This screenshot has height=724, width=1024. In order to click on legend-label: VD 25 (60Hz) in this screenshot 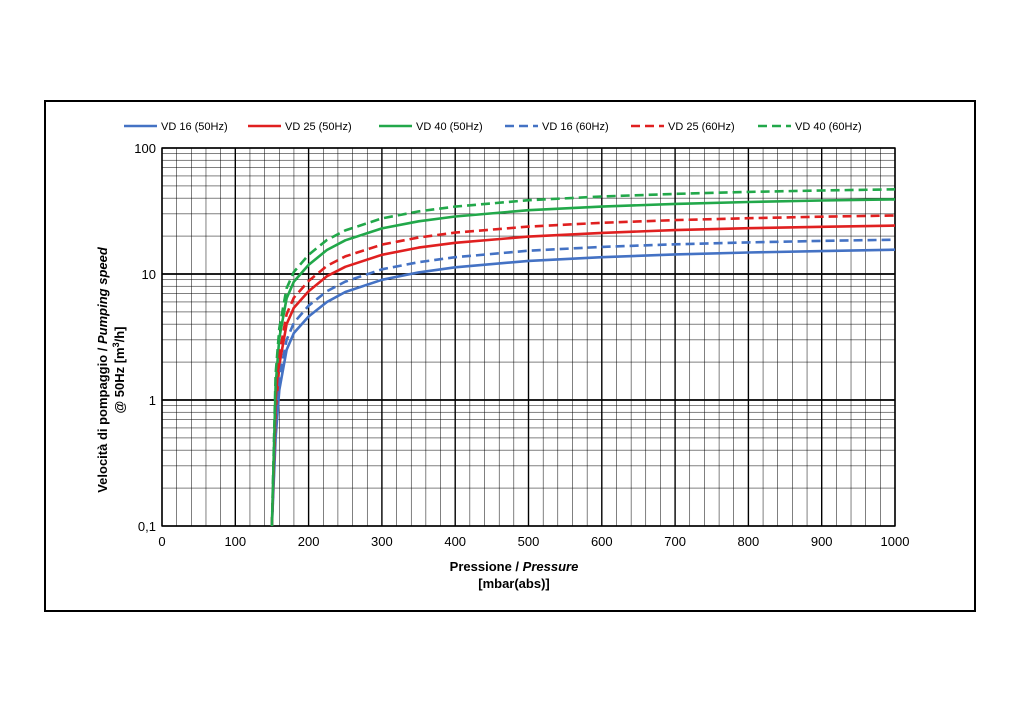, I will do `click(701, 127)`.